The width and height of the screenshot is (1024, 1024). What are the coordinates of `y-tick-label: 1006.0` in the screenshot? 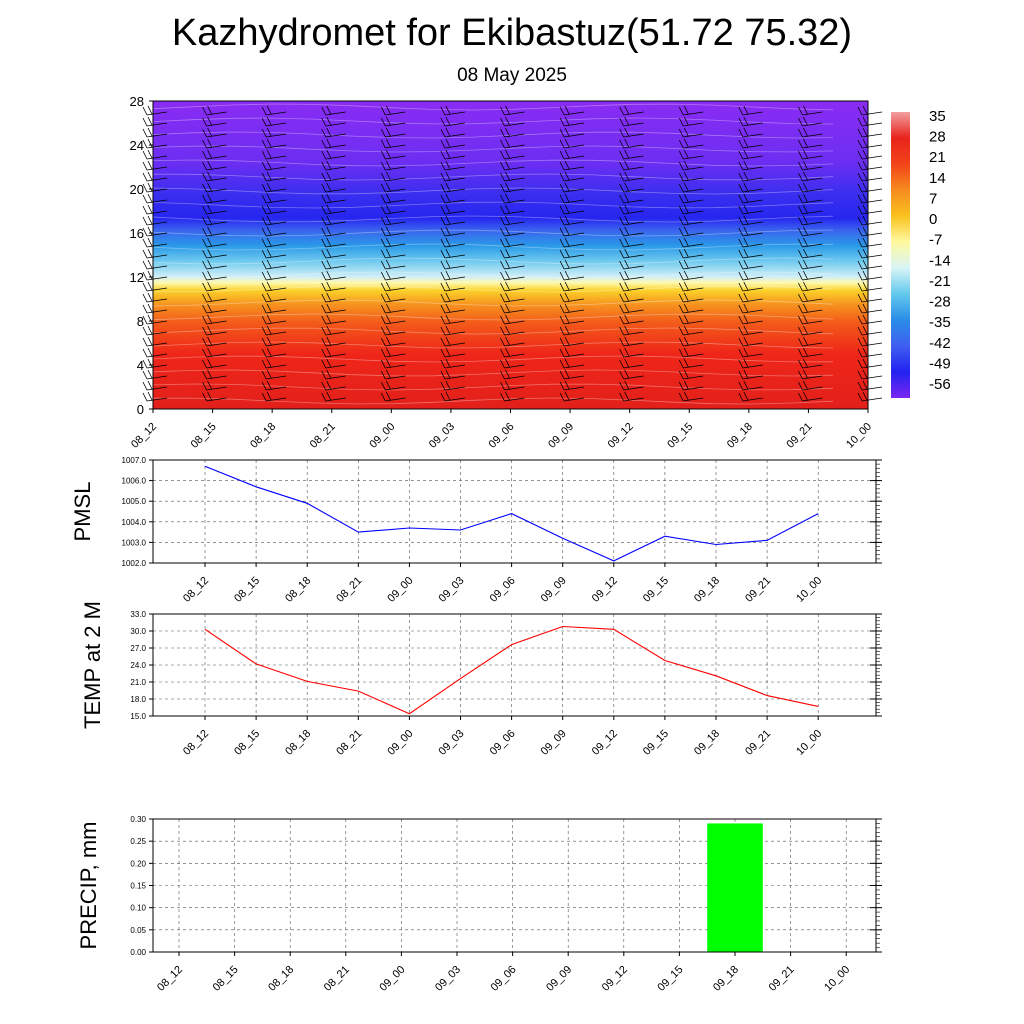 It's located at (134, 481).